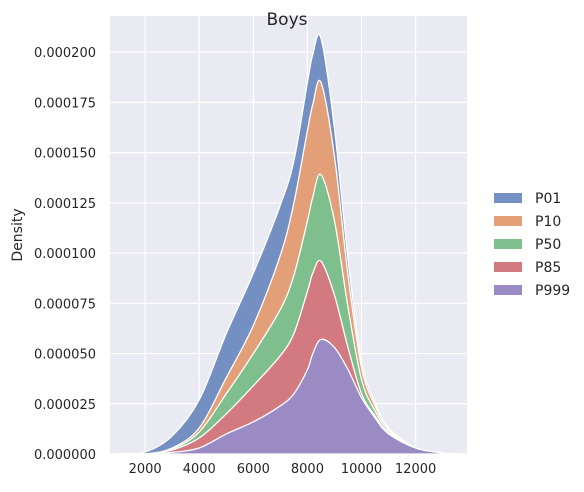  What do you see at coordinates (508, 290) in the screenshot?
I see `legend-swatch-p999` at bounding box center [508, 290].